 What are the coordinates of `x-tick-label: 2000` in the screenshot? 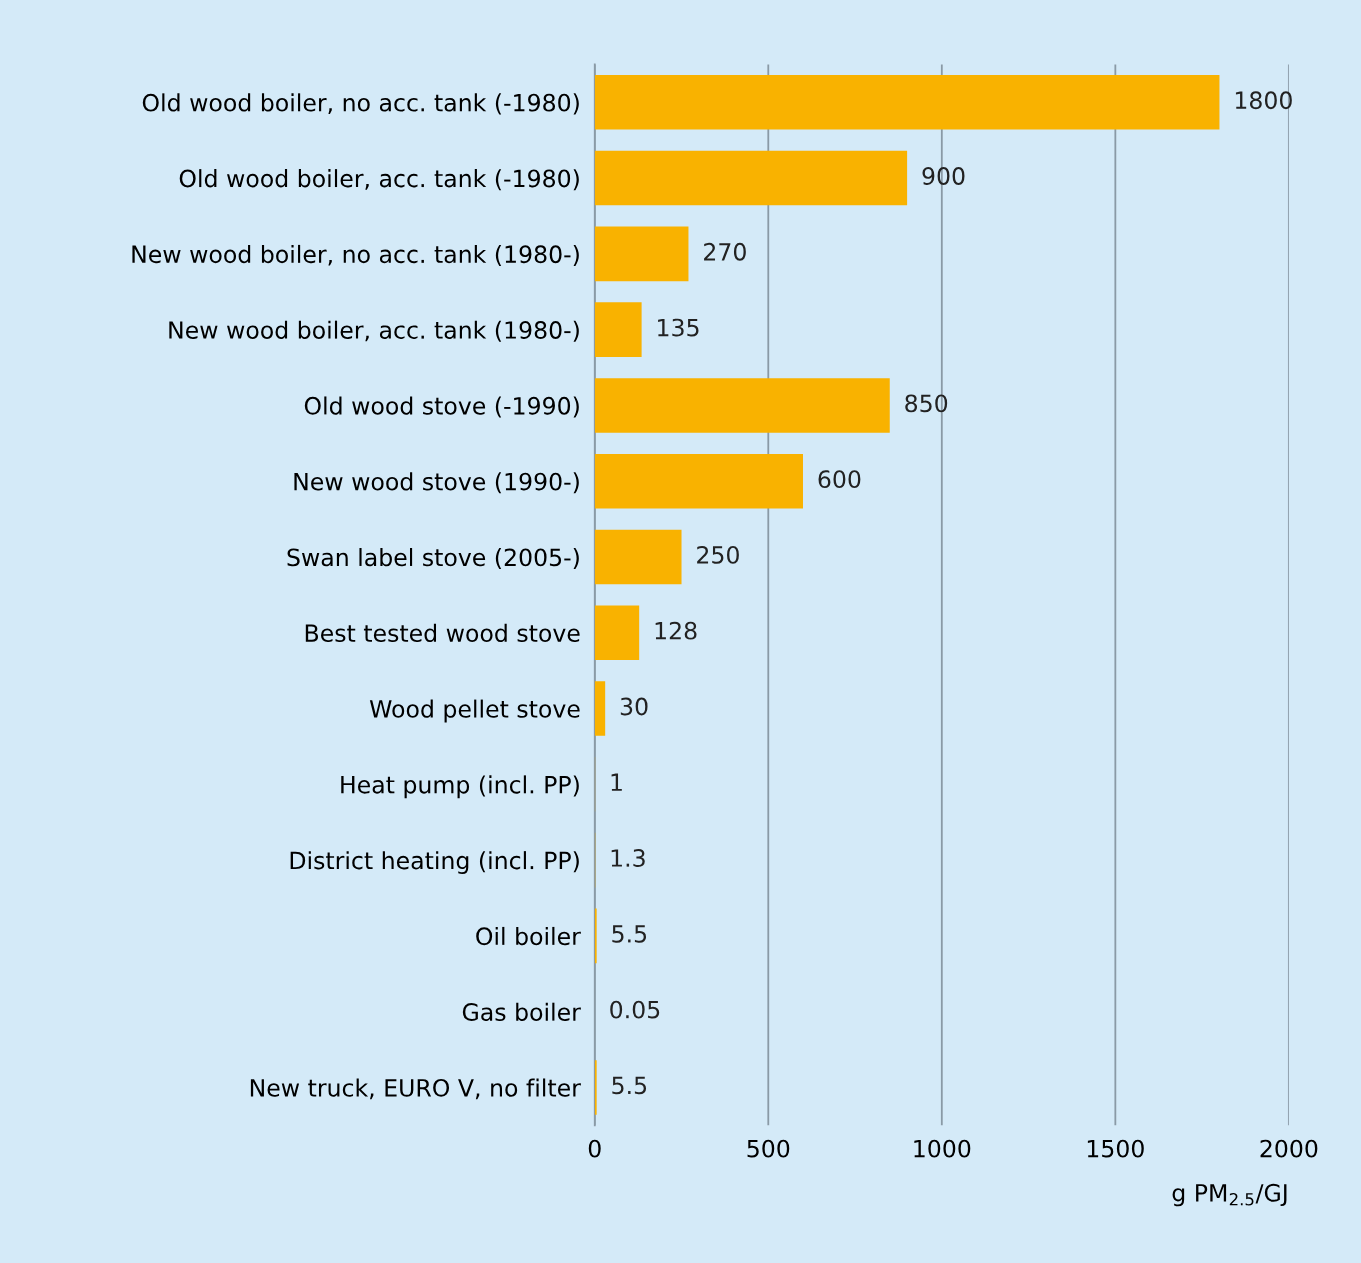 It's located at (1289, 1148).